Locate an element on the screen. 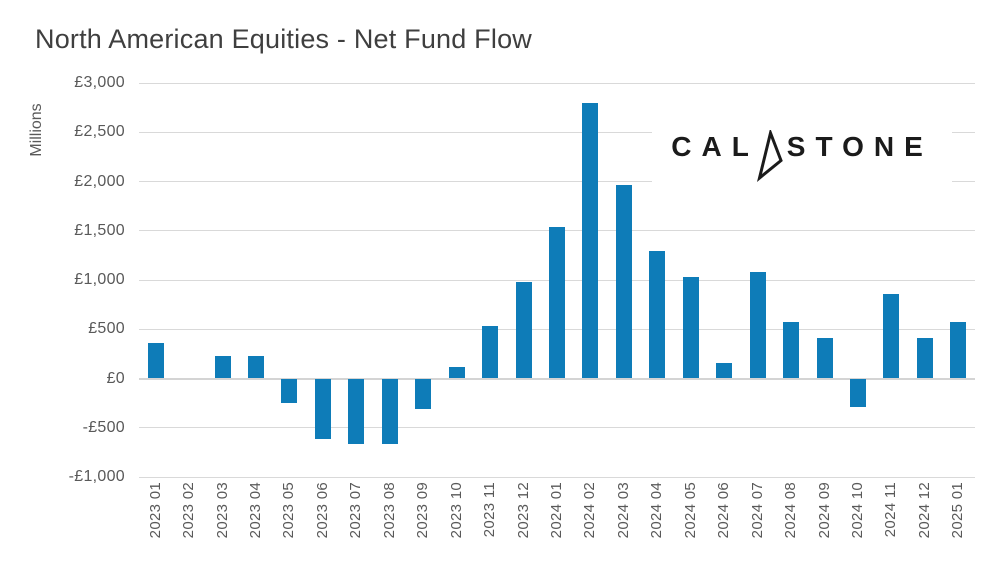 The width and height of the screenshot is (992, 570). x-tick-label: 2024 03 is located at coordinates (623, 510).